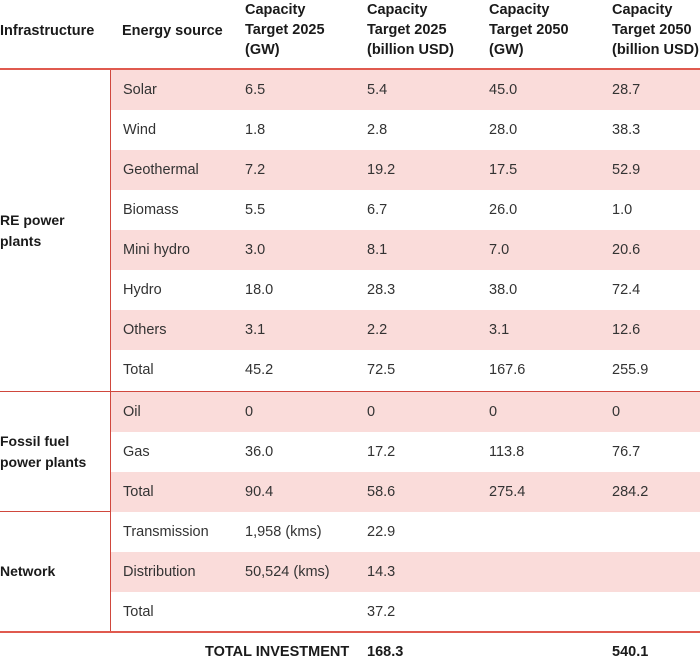 The height and width of the screenshot is (671, 700). I want to click on header-capacity-2025-gw: Capacity Target 2025 (GW), so click(285, 30).